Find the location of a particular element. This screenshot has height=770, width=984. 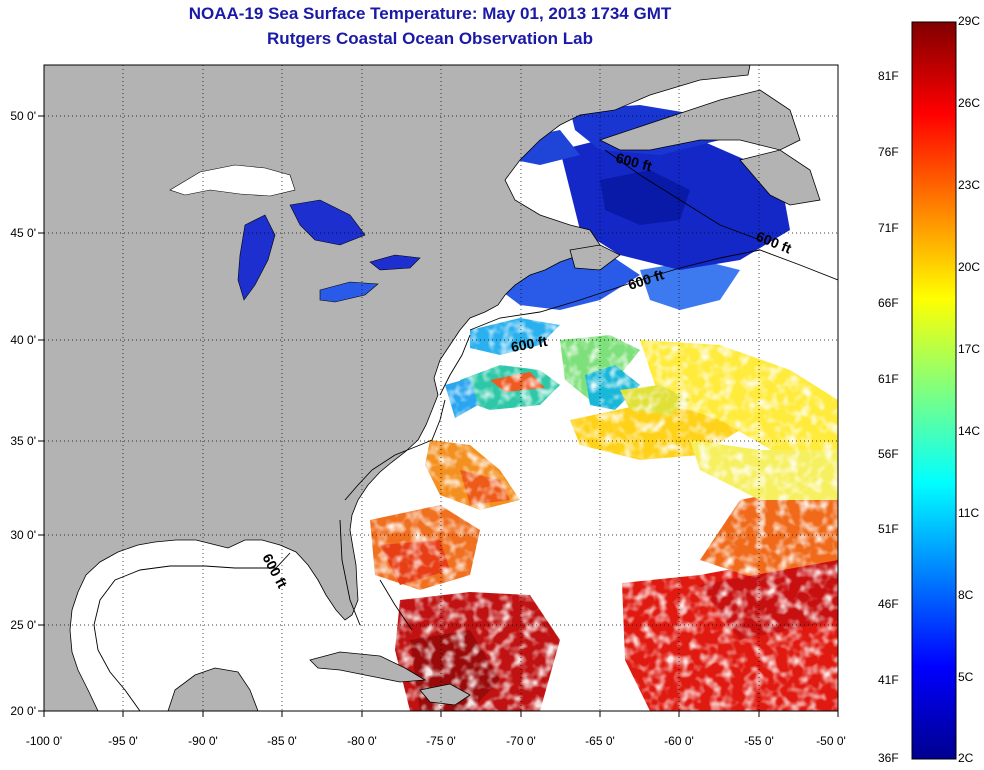

map-subtitle: Rutgers Coastal Ocean Observation Lab is located at coordinates (430, 38).